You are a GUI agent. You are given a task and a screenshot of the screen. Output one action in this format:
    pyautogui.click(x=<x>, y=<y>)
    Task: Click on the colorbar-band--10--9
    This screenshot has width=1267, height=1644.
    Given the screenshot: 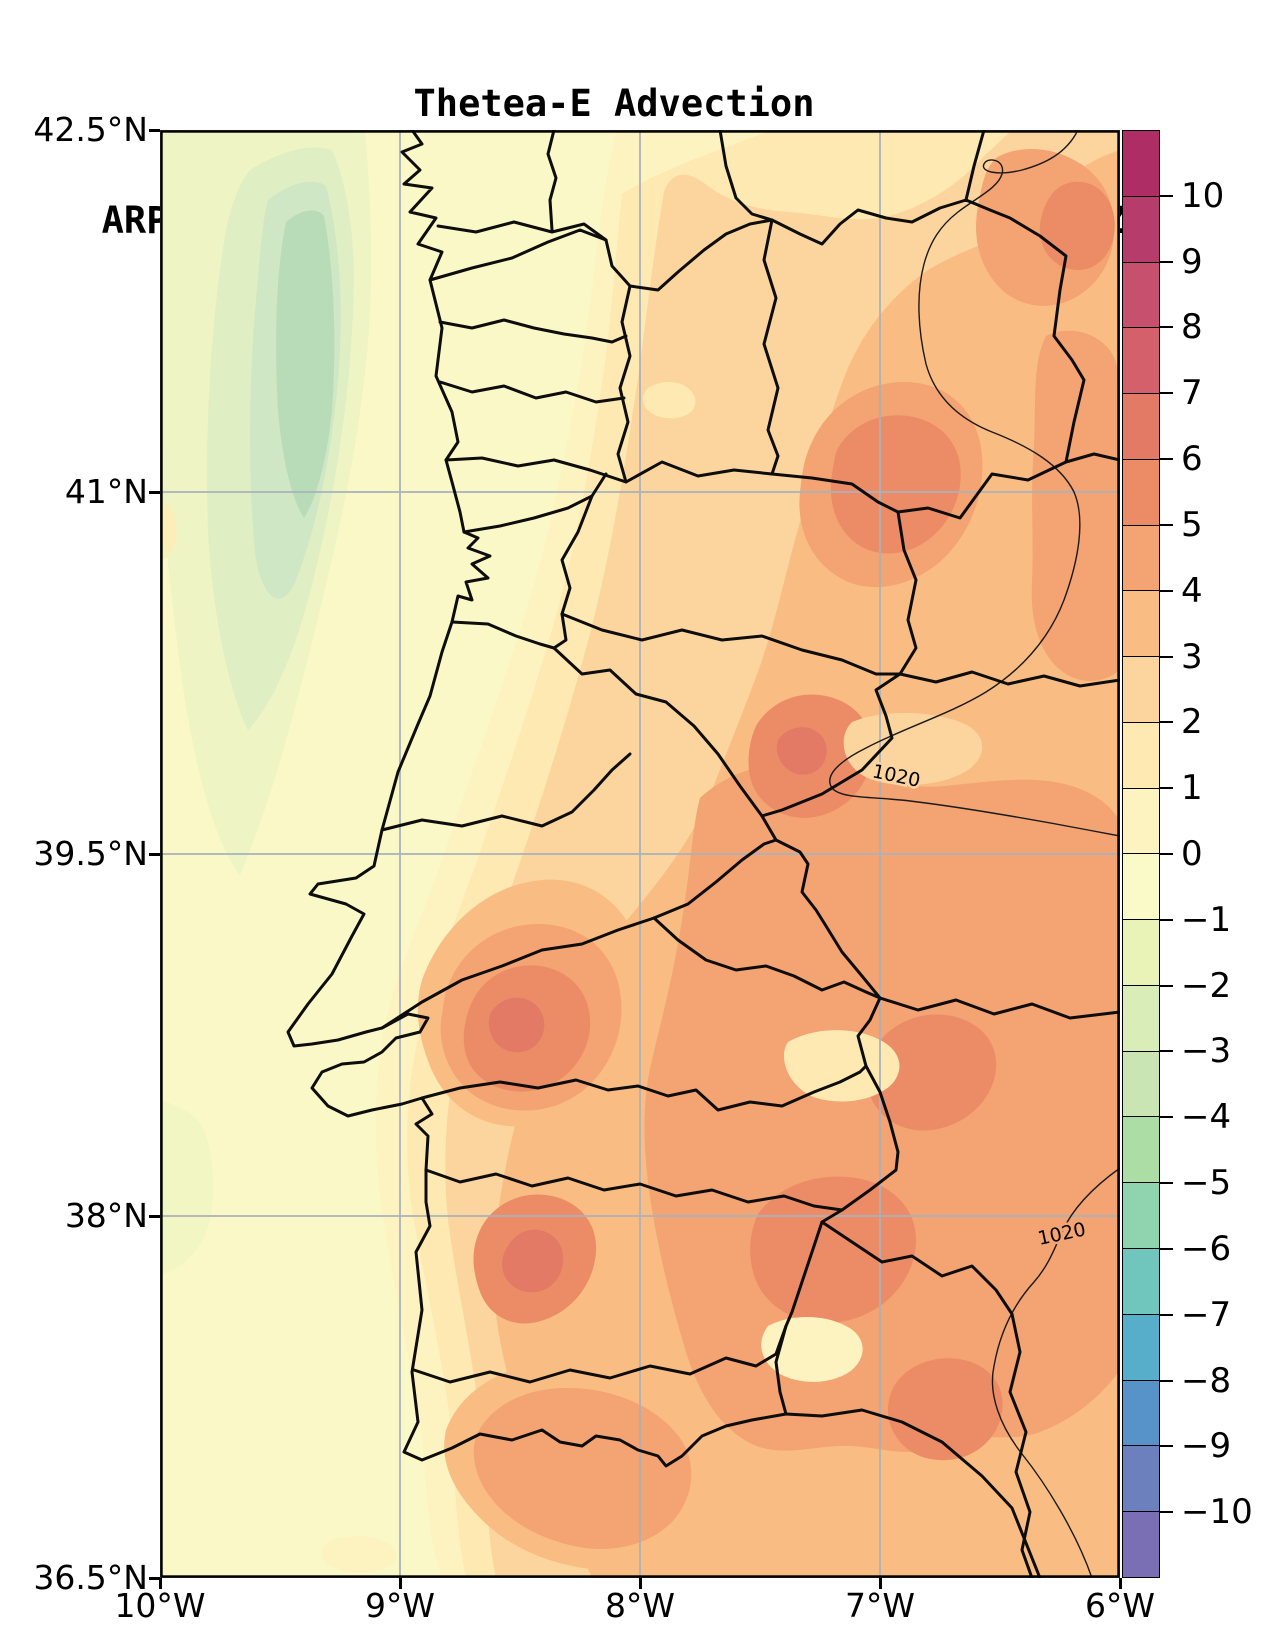 What is the action you would take?
    pyautogui.click(x=1141, y=1478)
    